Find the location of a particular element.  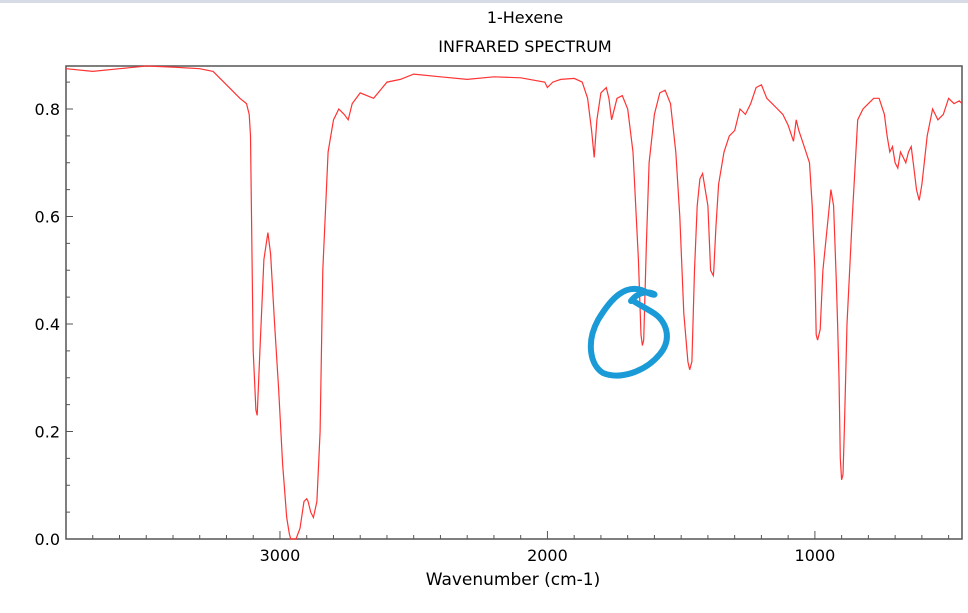

chart-subtitle: INFRARED SPECTRUM is located at coordinates (525, 46).